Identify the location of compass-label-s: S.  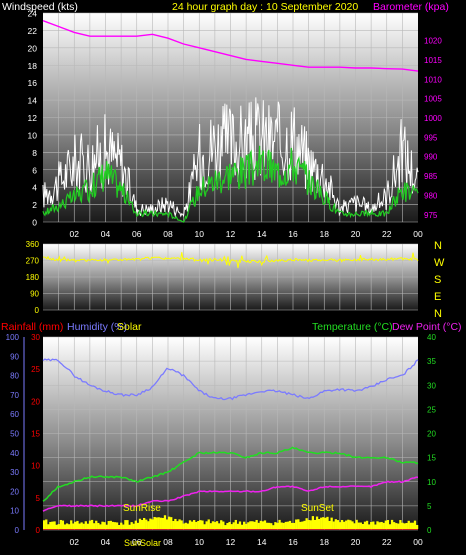
(437, 280).